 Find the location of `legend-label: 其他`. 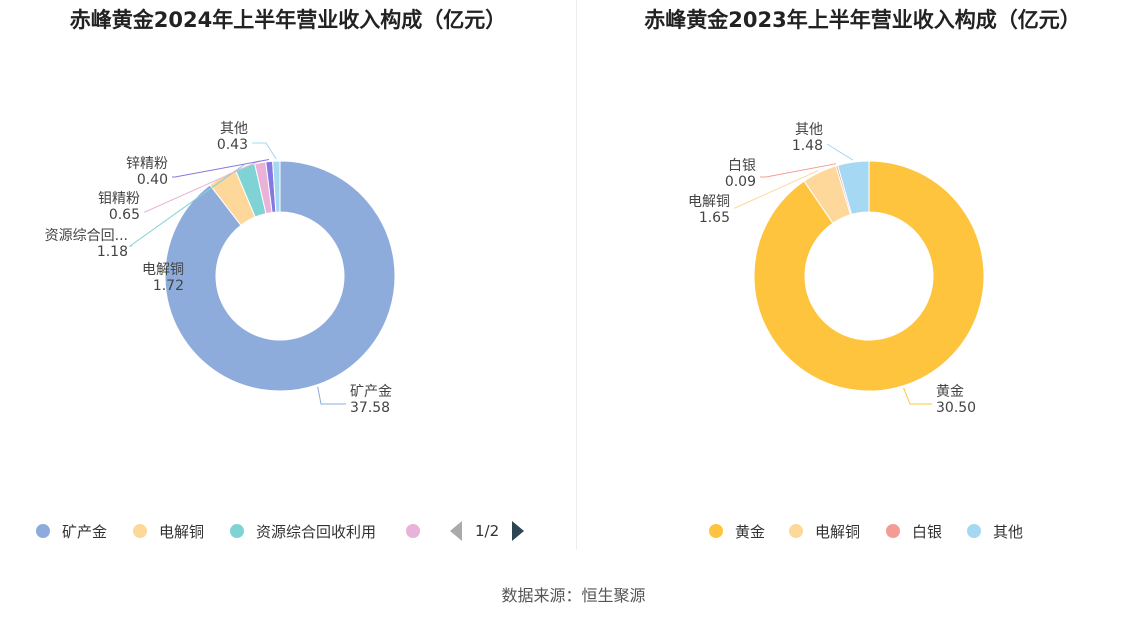

legend-label: 其他 is located at coordinates (1008, 531).